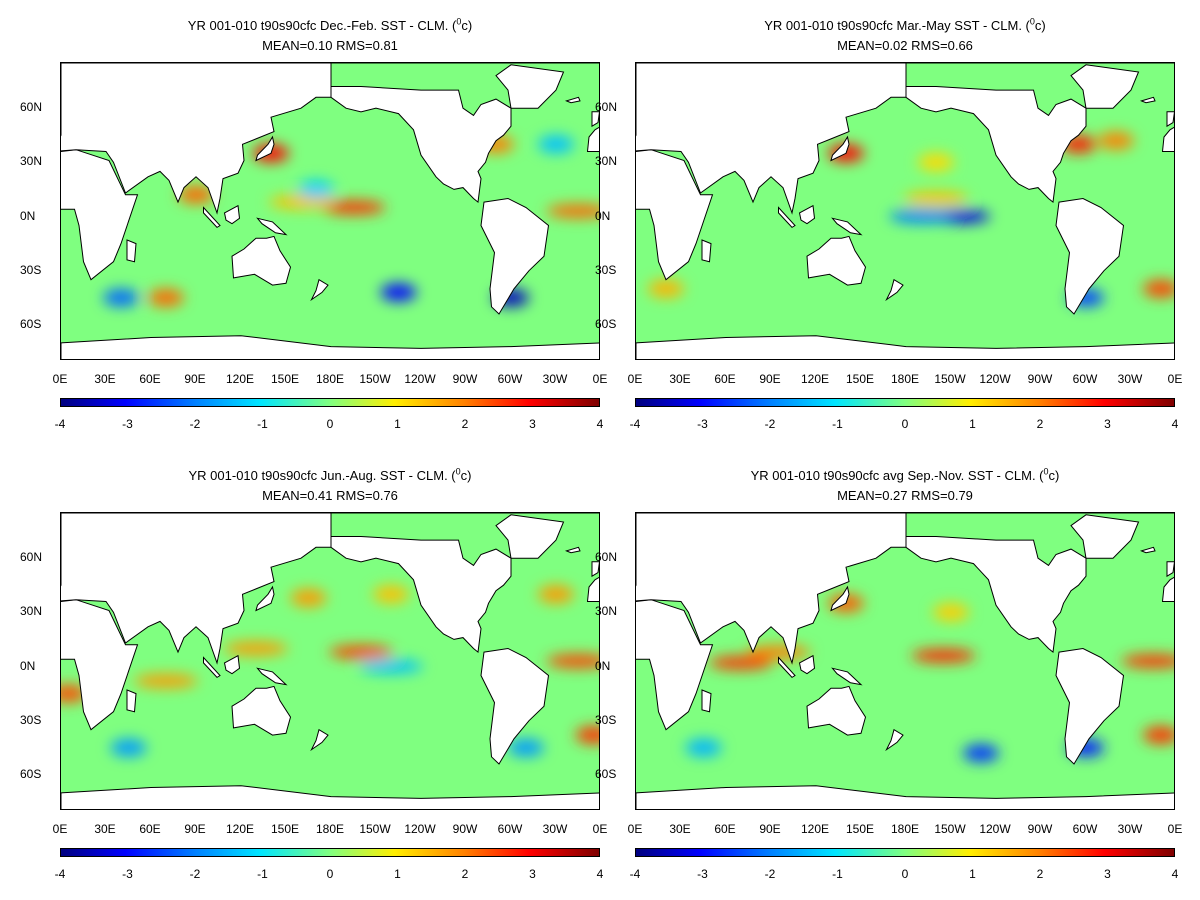  What do you see at coordinates (465, 379) in the screenshot?
I see `lon-tick-label: 90W` at bounding box center [465, 379].